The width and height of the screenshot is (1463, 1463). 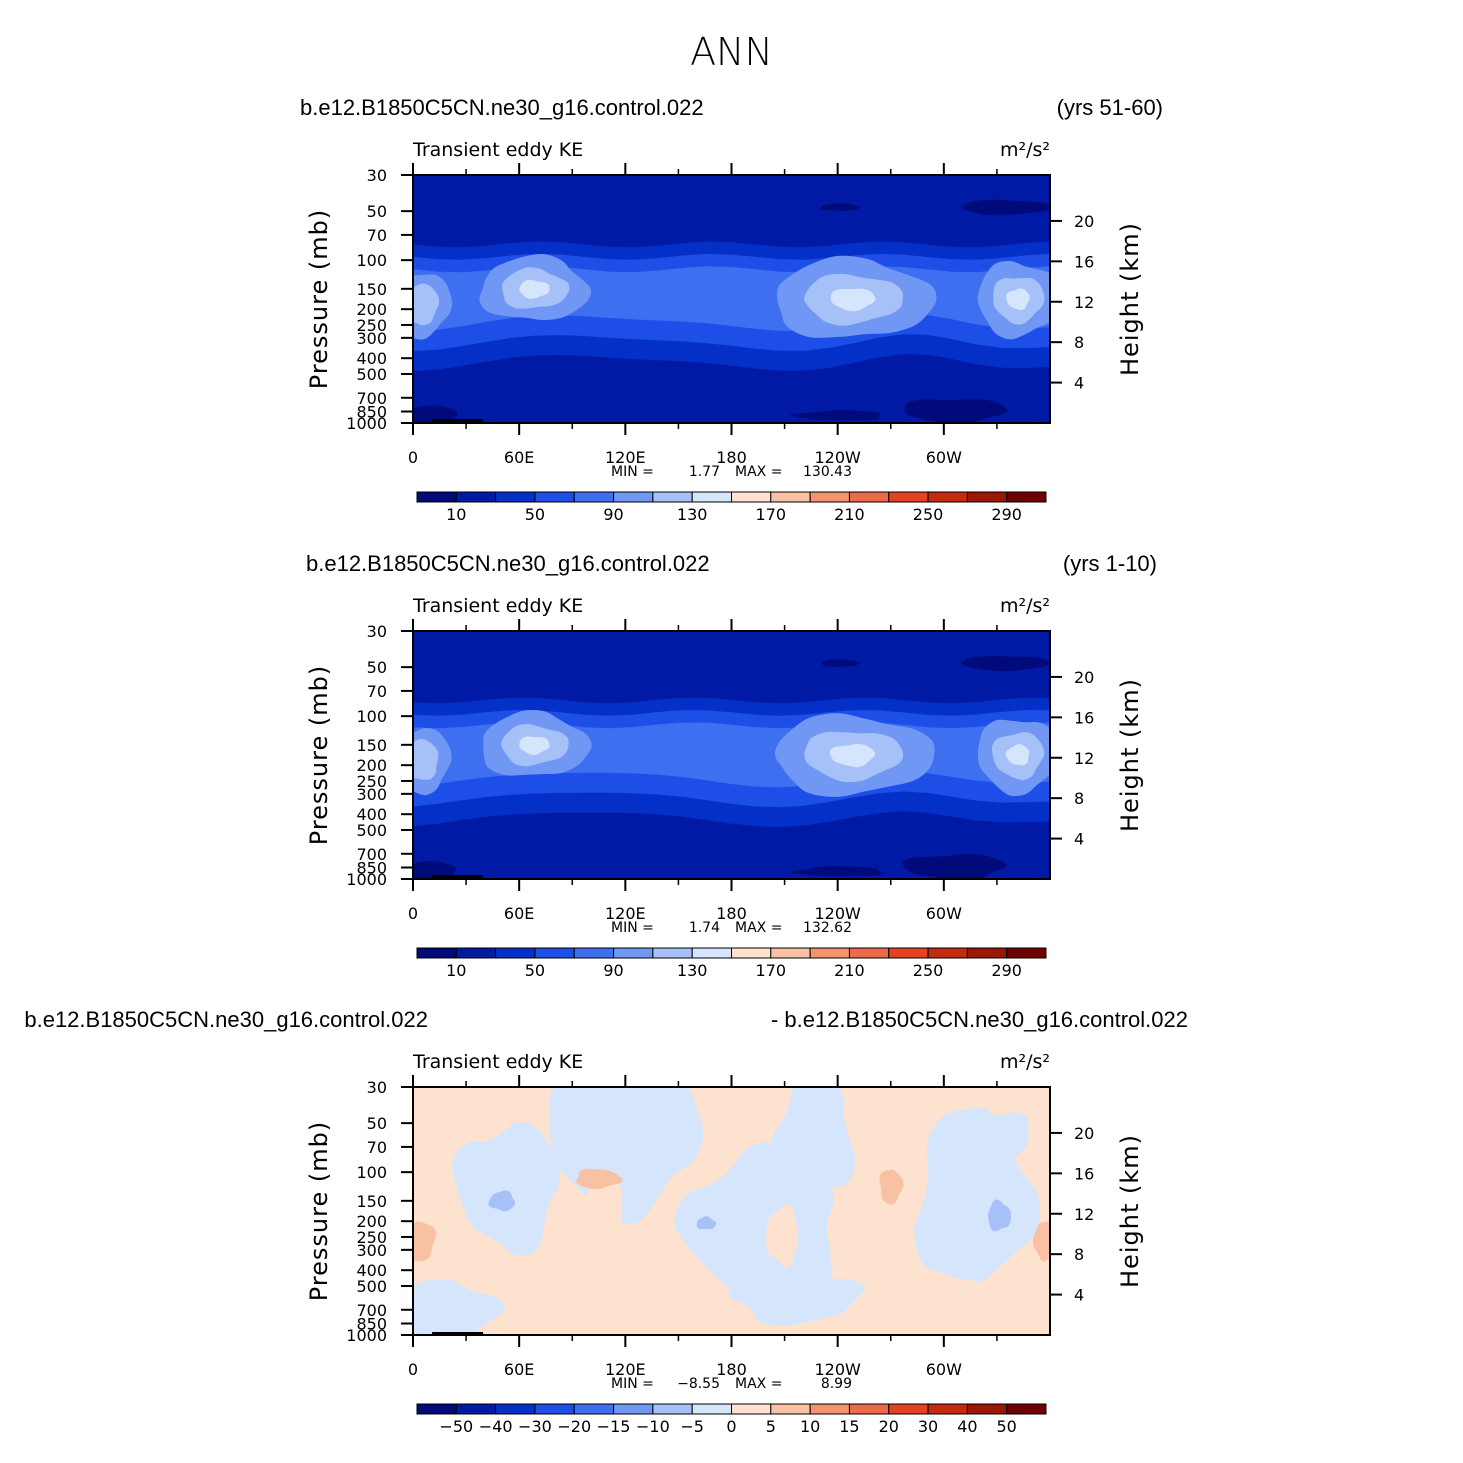 I want to click on colorbar-label: −15, so click(x=614, y=1426).